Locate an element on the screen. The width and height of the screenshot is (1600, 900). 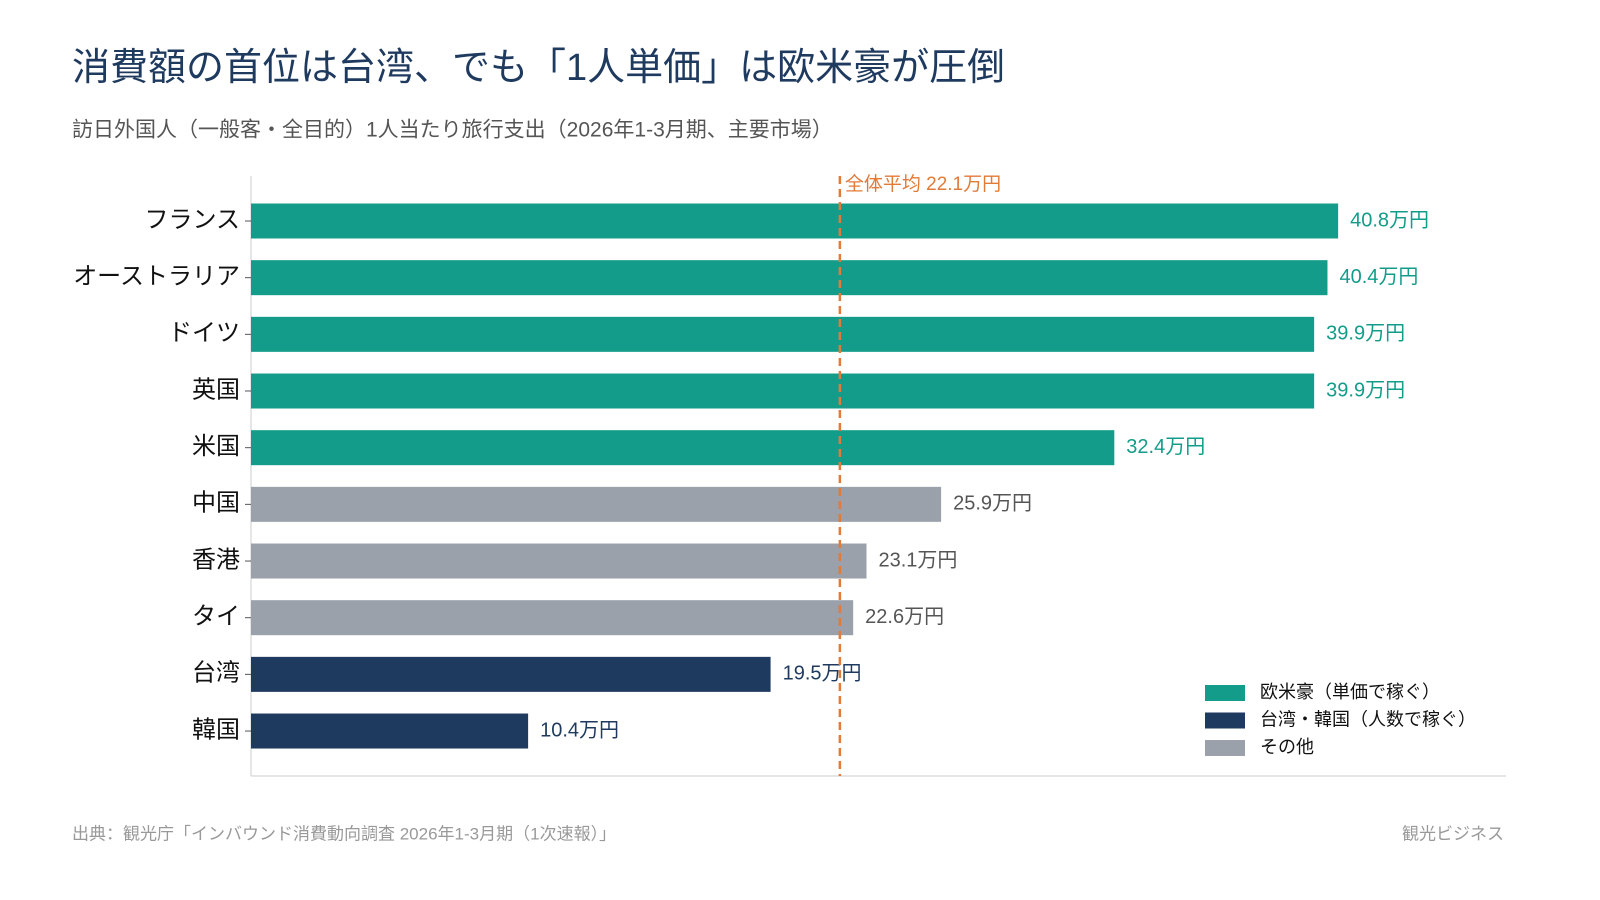
value-label: 23.1万円 is located at coordinates (918, 560).